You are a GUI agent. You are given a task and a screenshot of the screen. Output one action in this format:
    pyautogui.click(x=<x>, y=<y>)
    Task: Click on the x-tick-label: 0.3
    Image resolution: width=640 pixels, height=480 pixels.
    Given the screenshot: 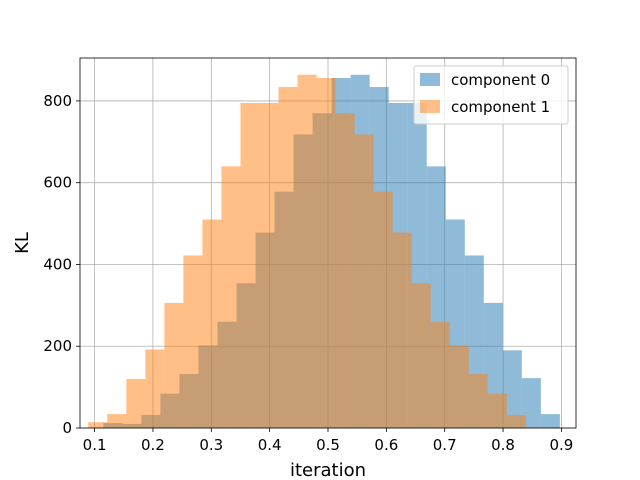 What is the action you would take?
    pyautogui.click(x=211, y=445)
    